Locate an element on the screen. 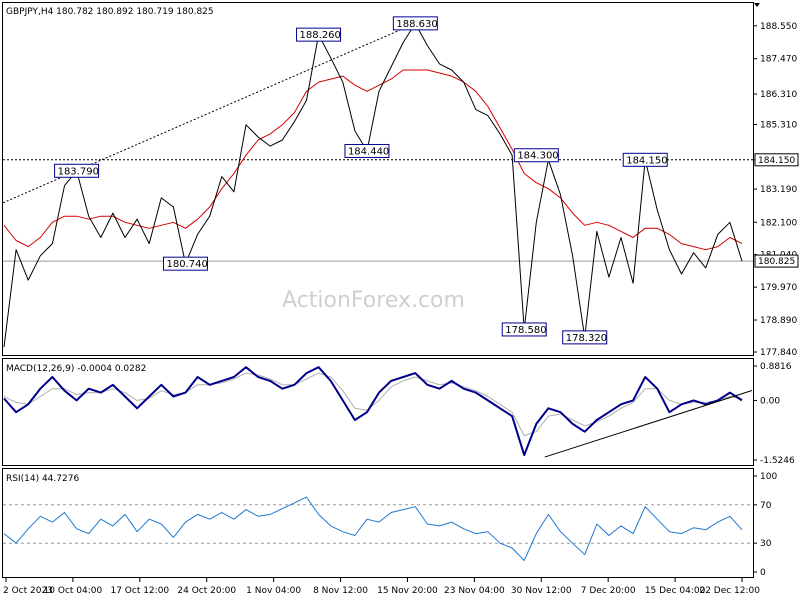 Image resolution: width=800 pixels, height=600 pixels. top-arrow-icon is located at coordinates (757, 5).